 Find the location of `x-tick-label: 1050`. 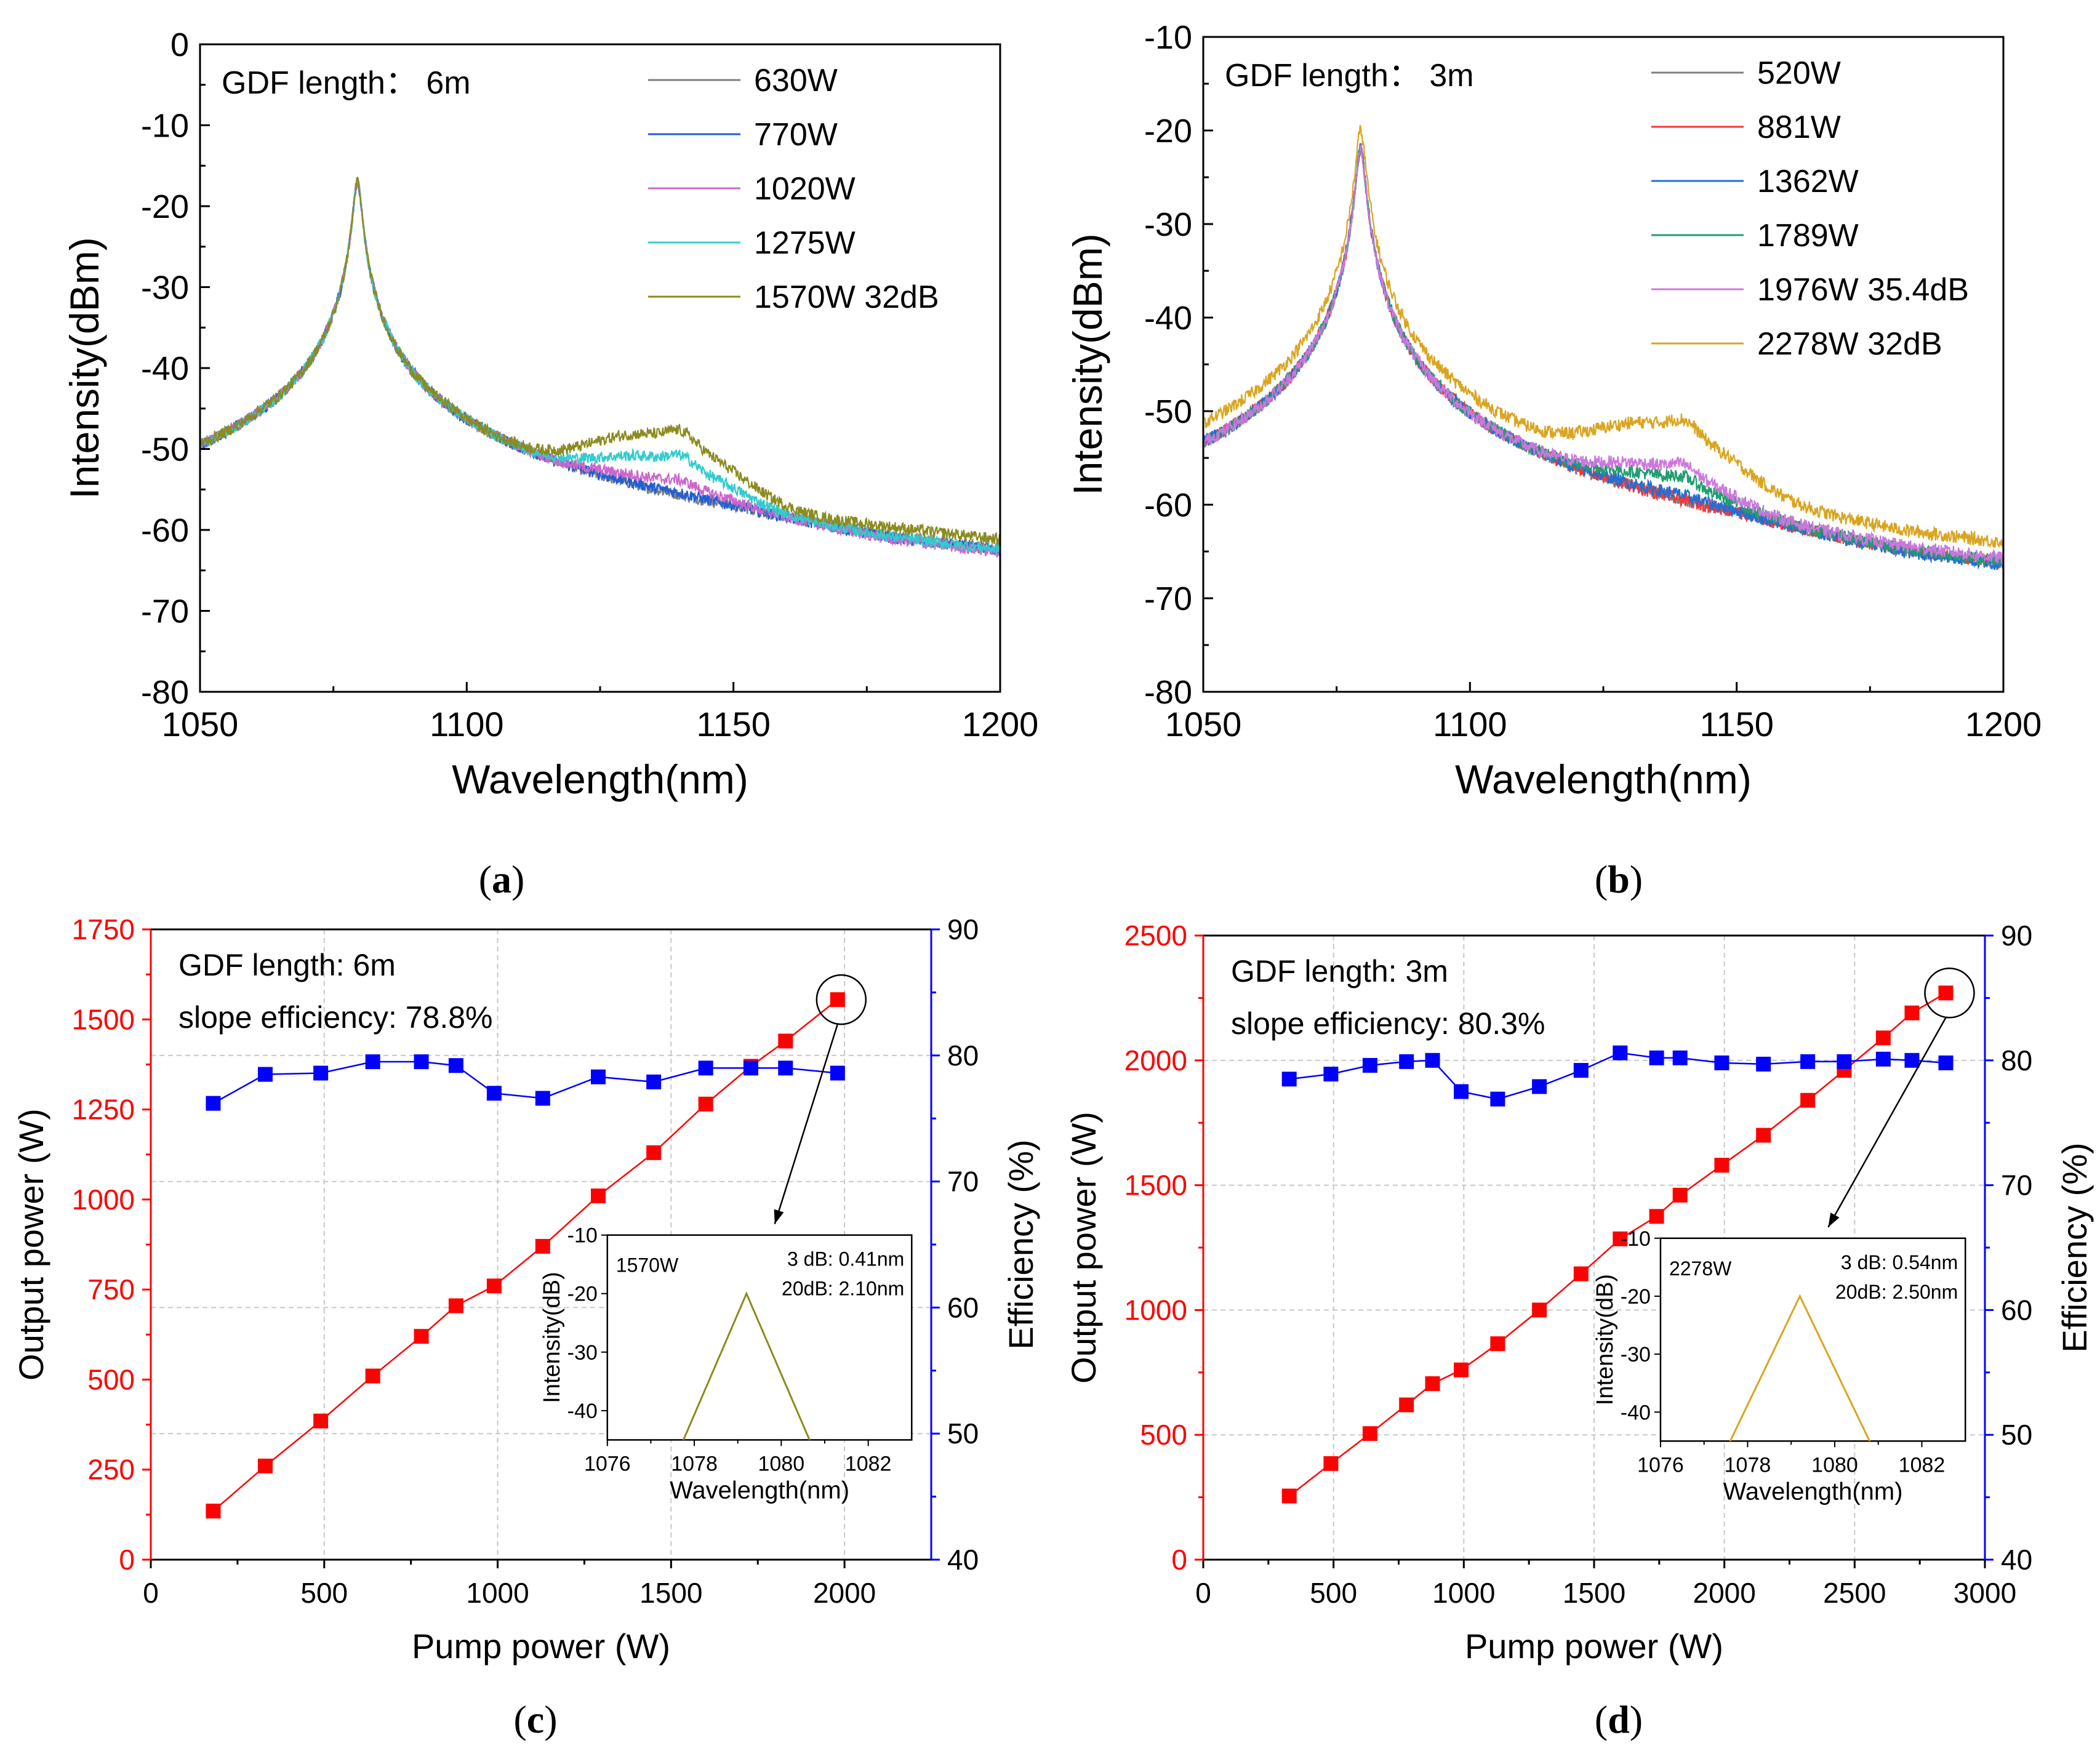

x-tick-label: 1050 is located at coordinates (201, 724).